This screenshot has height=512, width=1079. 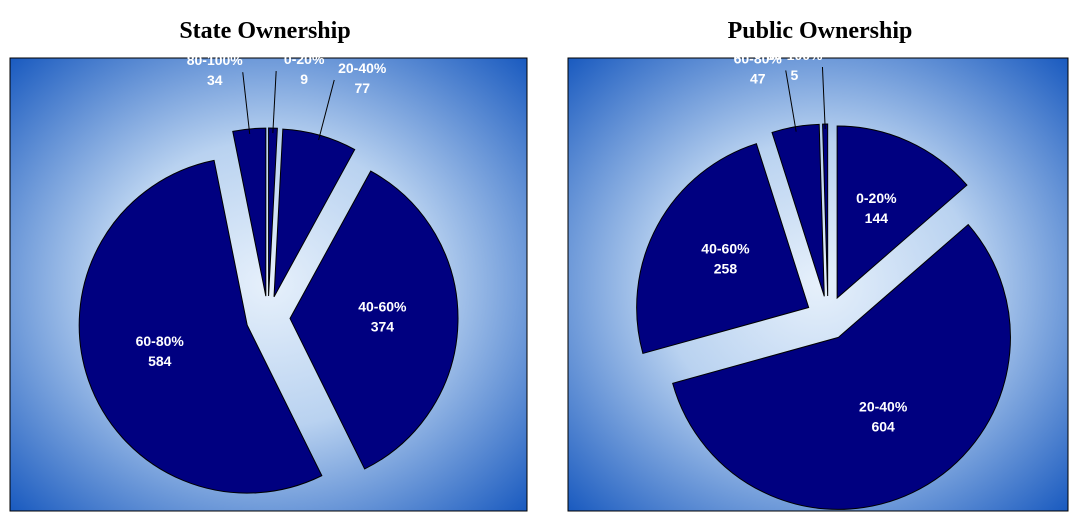 What do you see at coordinates (264, 31) in the screenshot?
I see `chart-title: State Ownership` at bounding box center [264, 31].